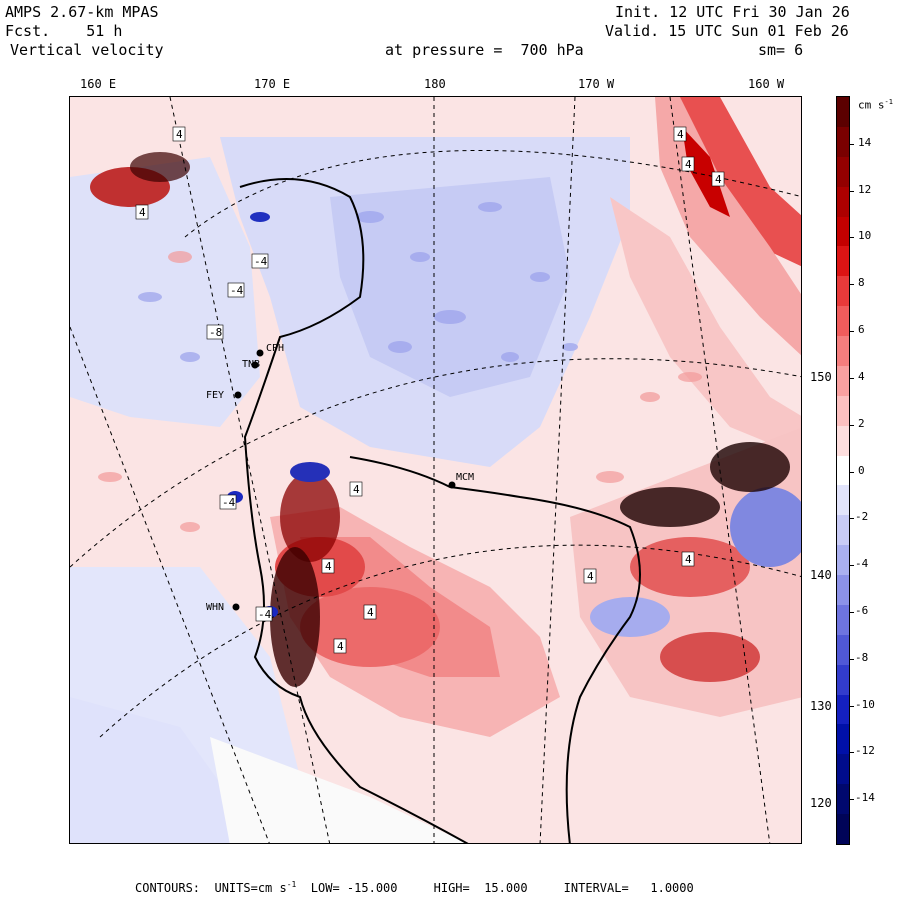 The width and height of the screenshot is (900, 900). Describe the element at coordinates (861, 470) in the screenshot. I see `colorbar-tick-label: 0` at that location.